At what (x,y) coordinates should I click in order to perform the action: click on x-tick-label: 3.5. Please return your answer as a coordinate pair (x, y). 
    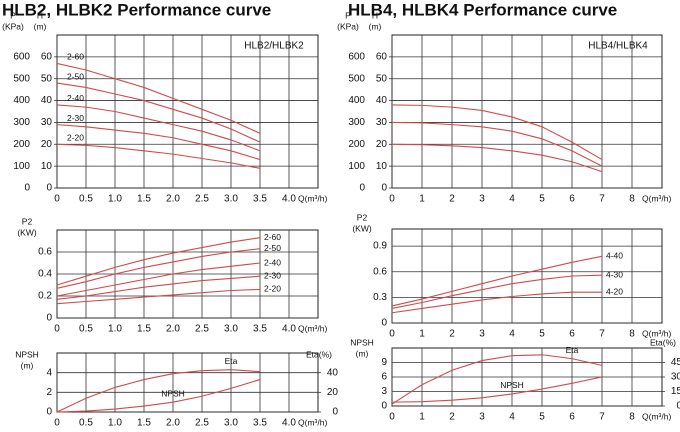
    Looking at the image, I should click on (260, 423).